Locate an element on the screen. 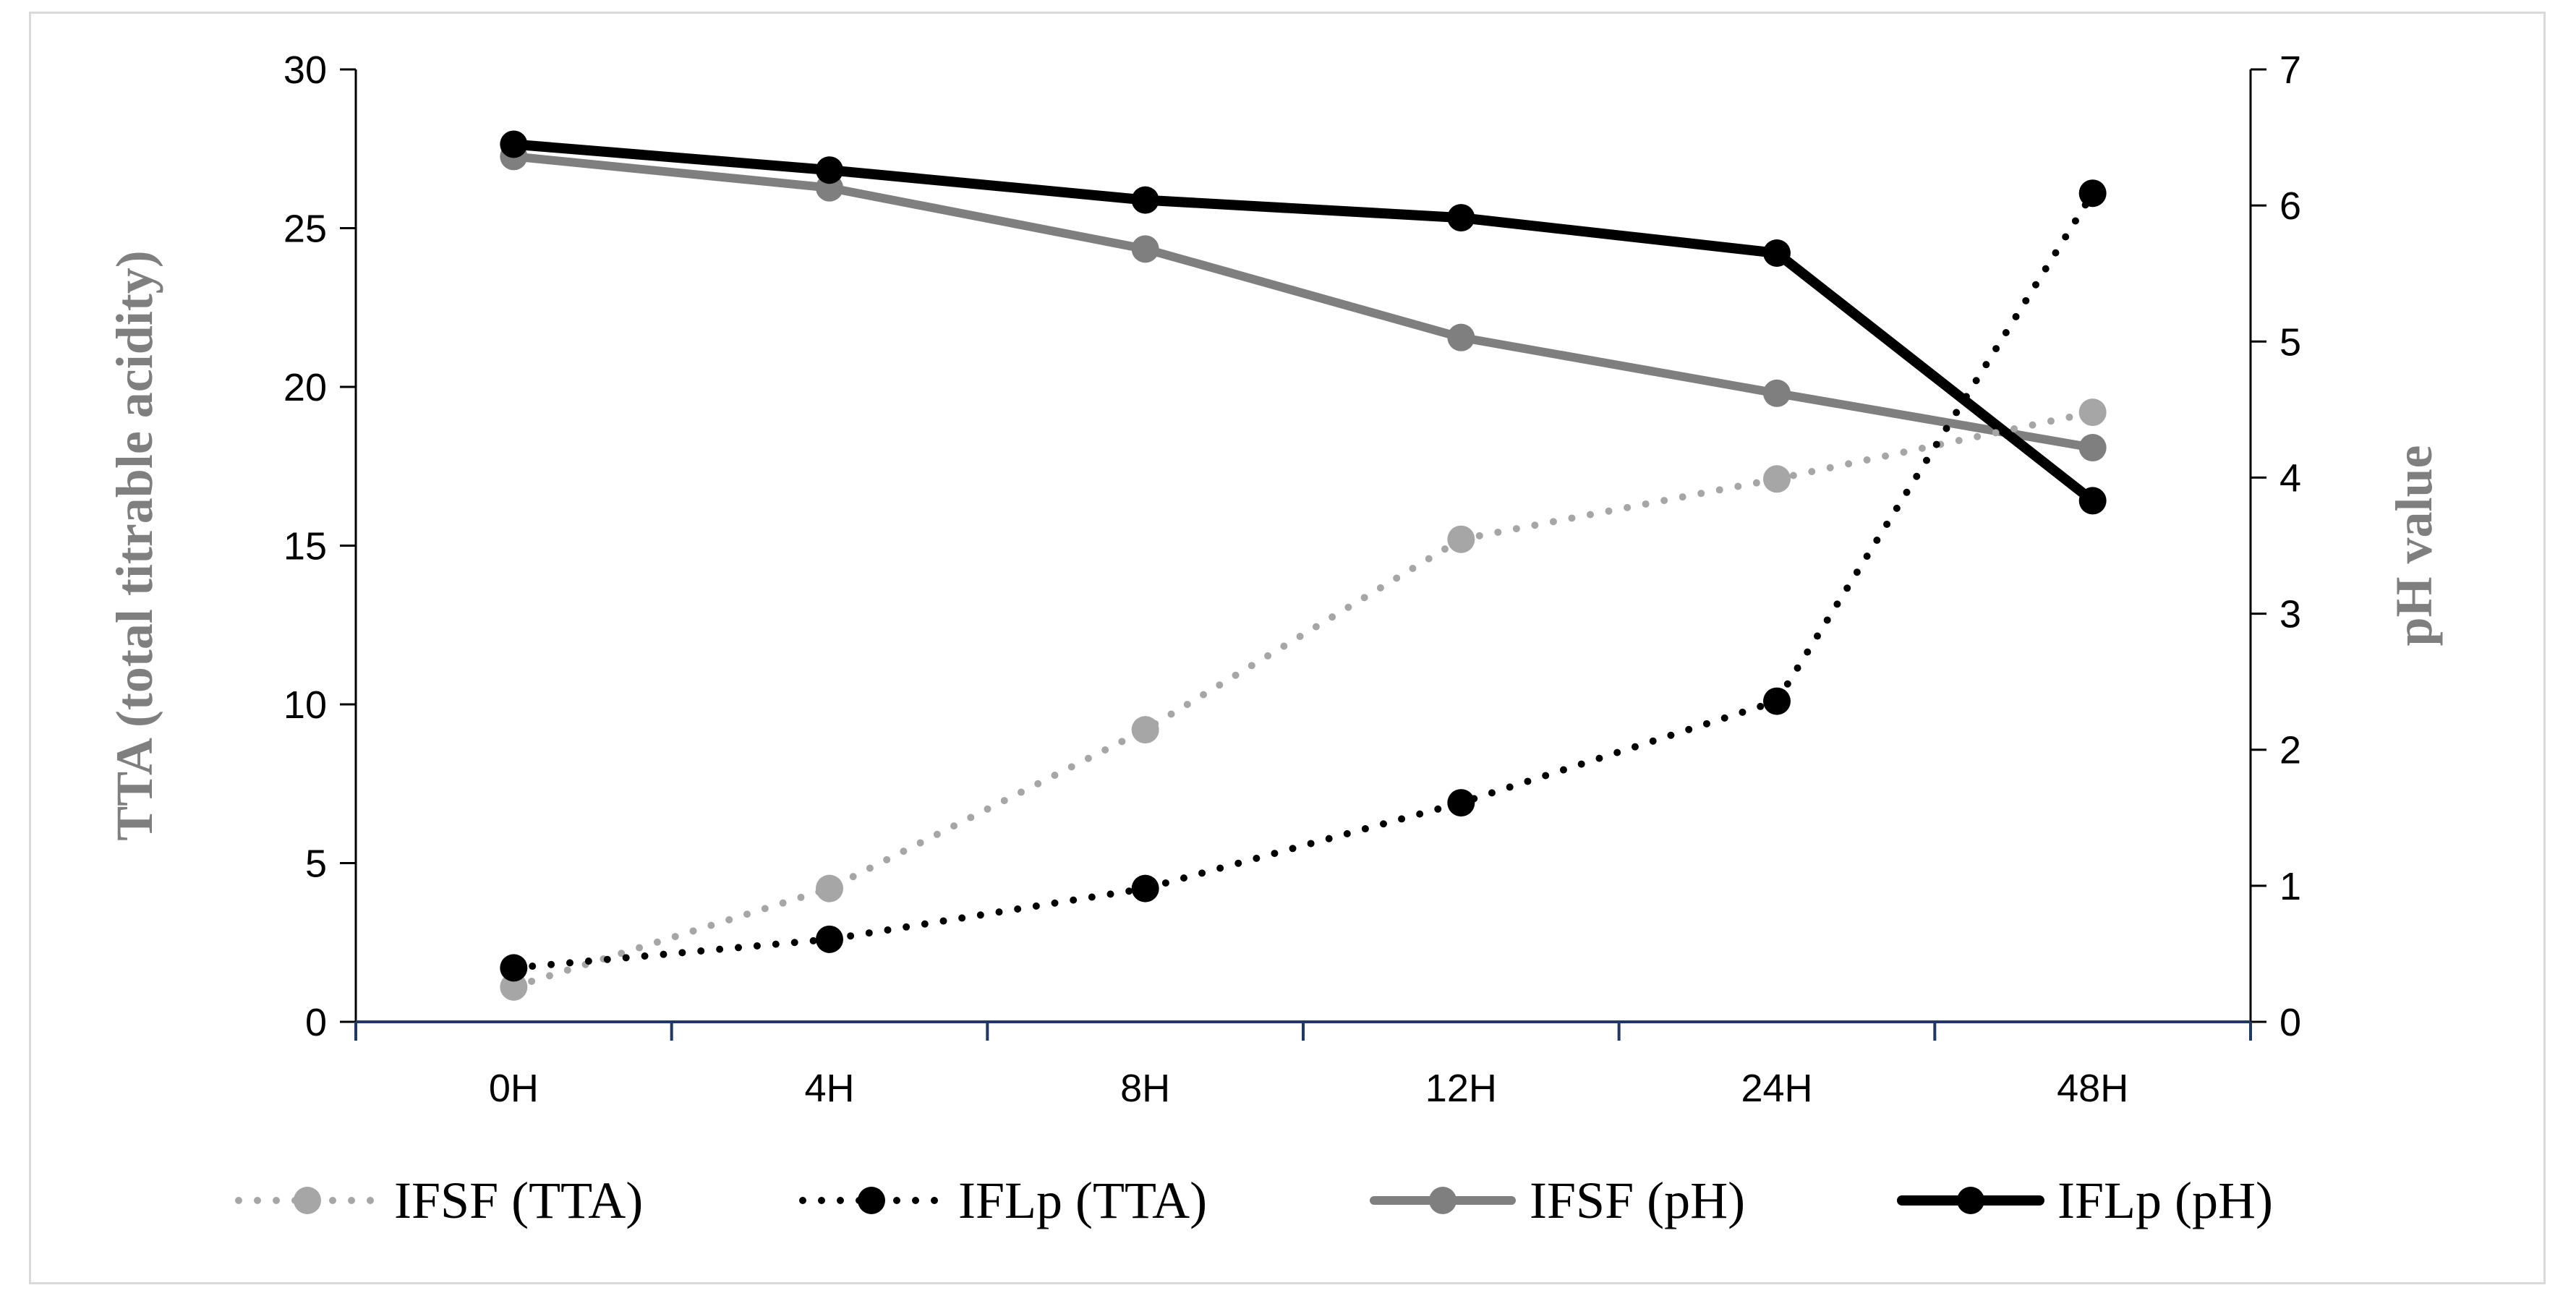 The height and width of the screenshot is (1314, 2576). x-tick-label: 48H is located at coordinates (2092, 1088).